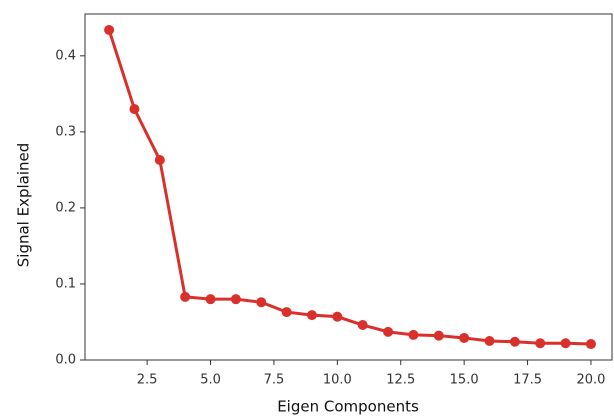  What do you see at coordinates (65, 360) in the screenshot?
I see `y-tick-label: 0.0` at bounding box center [65, 360].